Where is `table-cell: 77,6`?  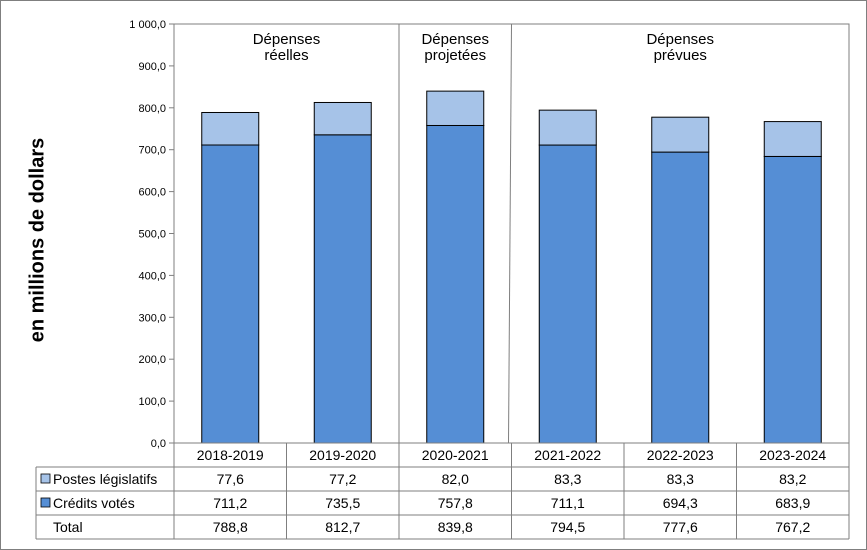 table-cell: 77,6 is located at coordinates (230, 479).